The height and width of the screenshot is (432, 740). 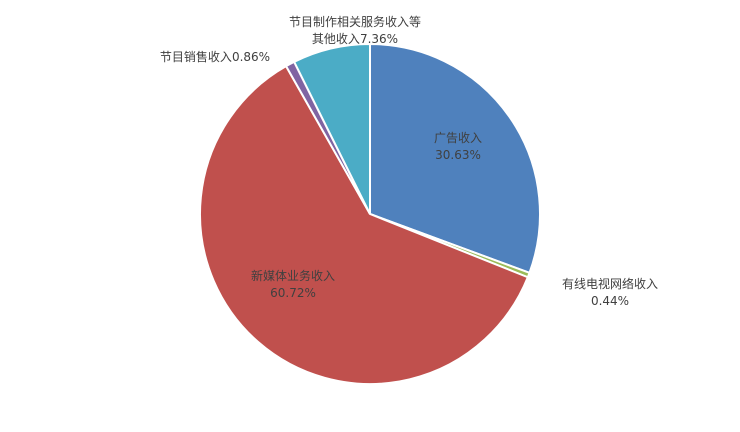 What do you see at coordinates (610, 301) in the screenshot?
I see `value-label: 0.44%` at bounding box center [610, 301].